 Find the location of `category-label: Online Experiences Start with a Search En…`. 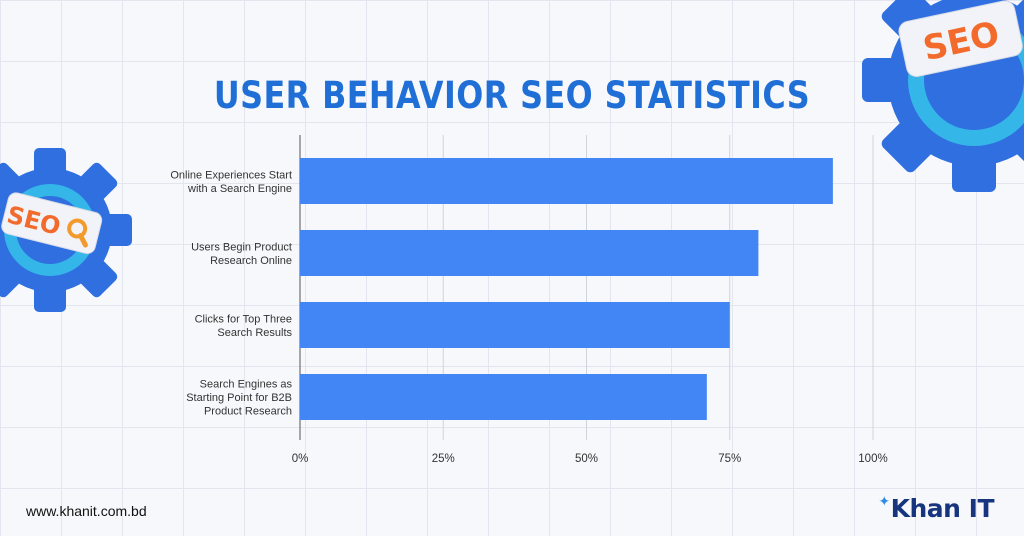

category-label: Online Experiences Start with a Search En… is located at coordinates (231, 182).